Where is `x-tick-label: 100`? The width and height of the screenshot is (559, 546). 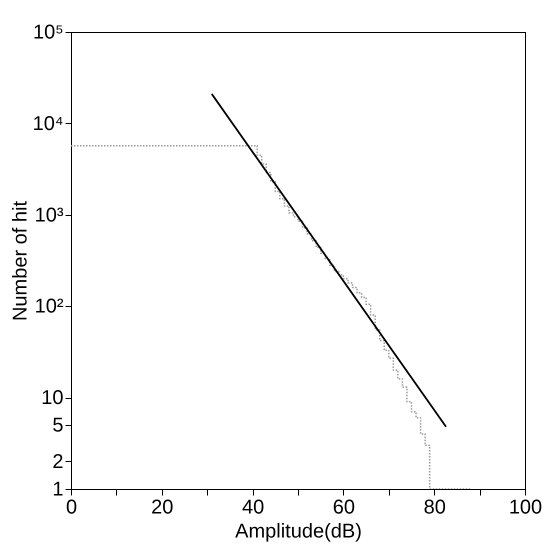 x-tick-label: 100 is located at coordinates (525, 507).